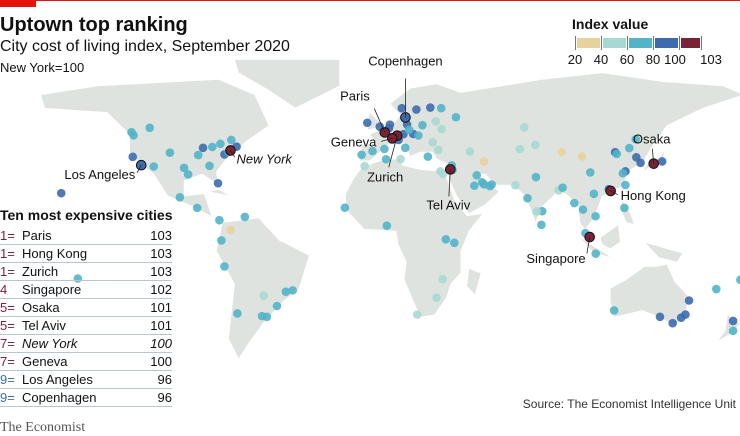 The height and width of the screenshot is (436, 740). What do you see at coordinates (653, 59) in the screenshot?
I see `legend-label: 80` at bounding box center [653, 59].